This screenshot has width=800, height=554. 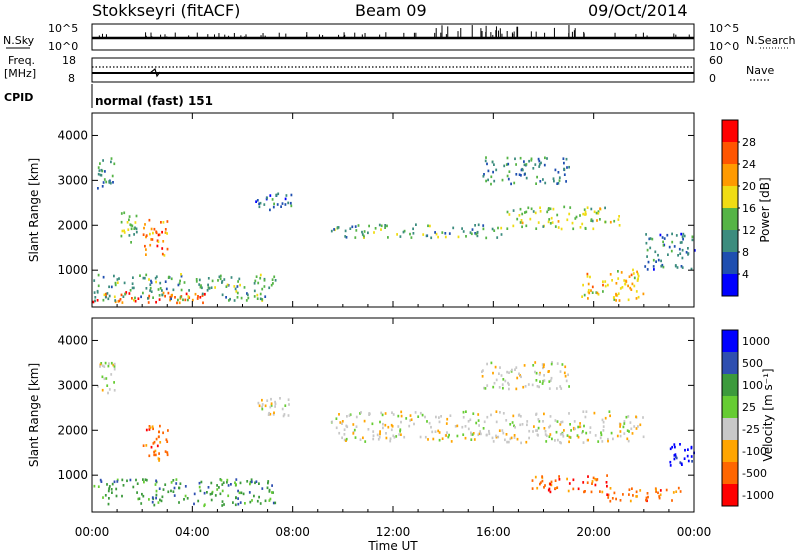 What do you see at coordinates (752, 385) in the screenshot?
I see `colorbar-tick-label: 100` at bounding box center [752, 385].